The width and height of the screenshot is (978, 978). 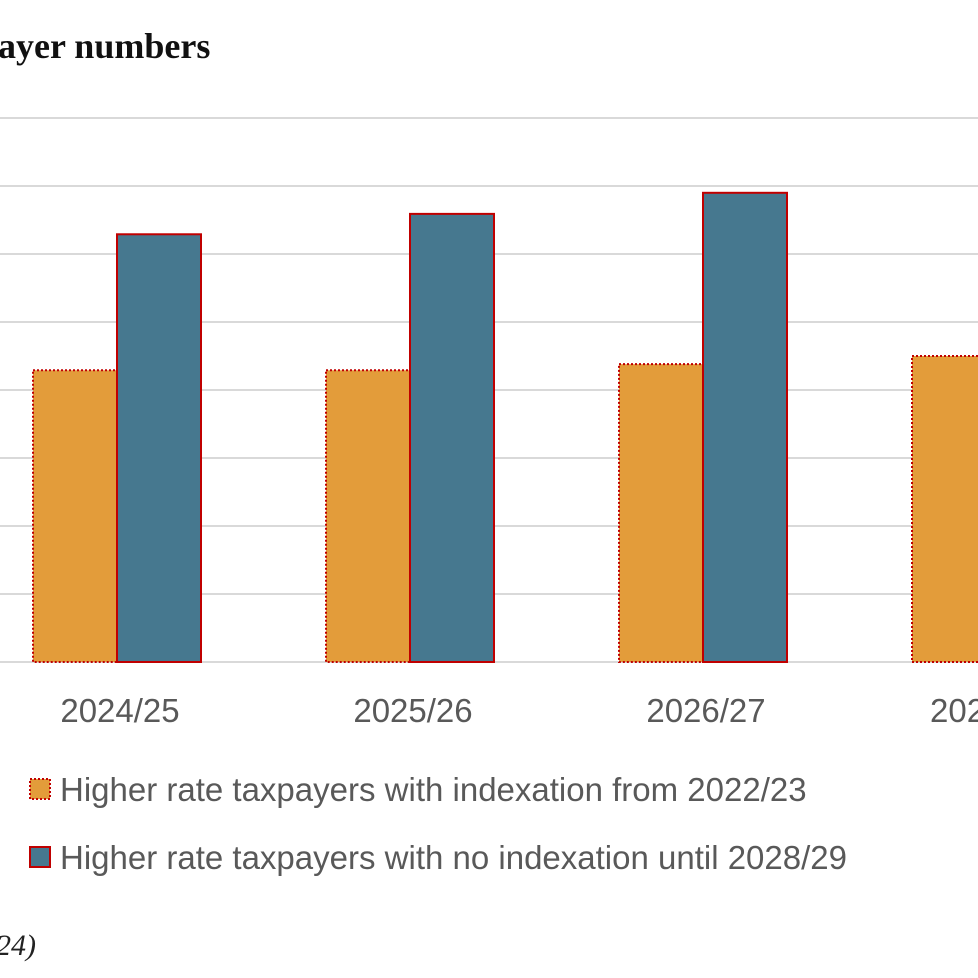 I want to click on x-tick-label: 2026/27, so click(x=705, y=710).